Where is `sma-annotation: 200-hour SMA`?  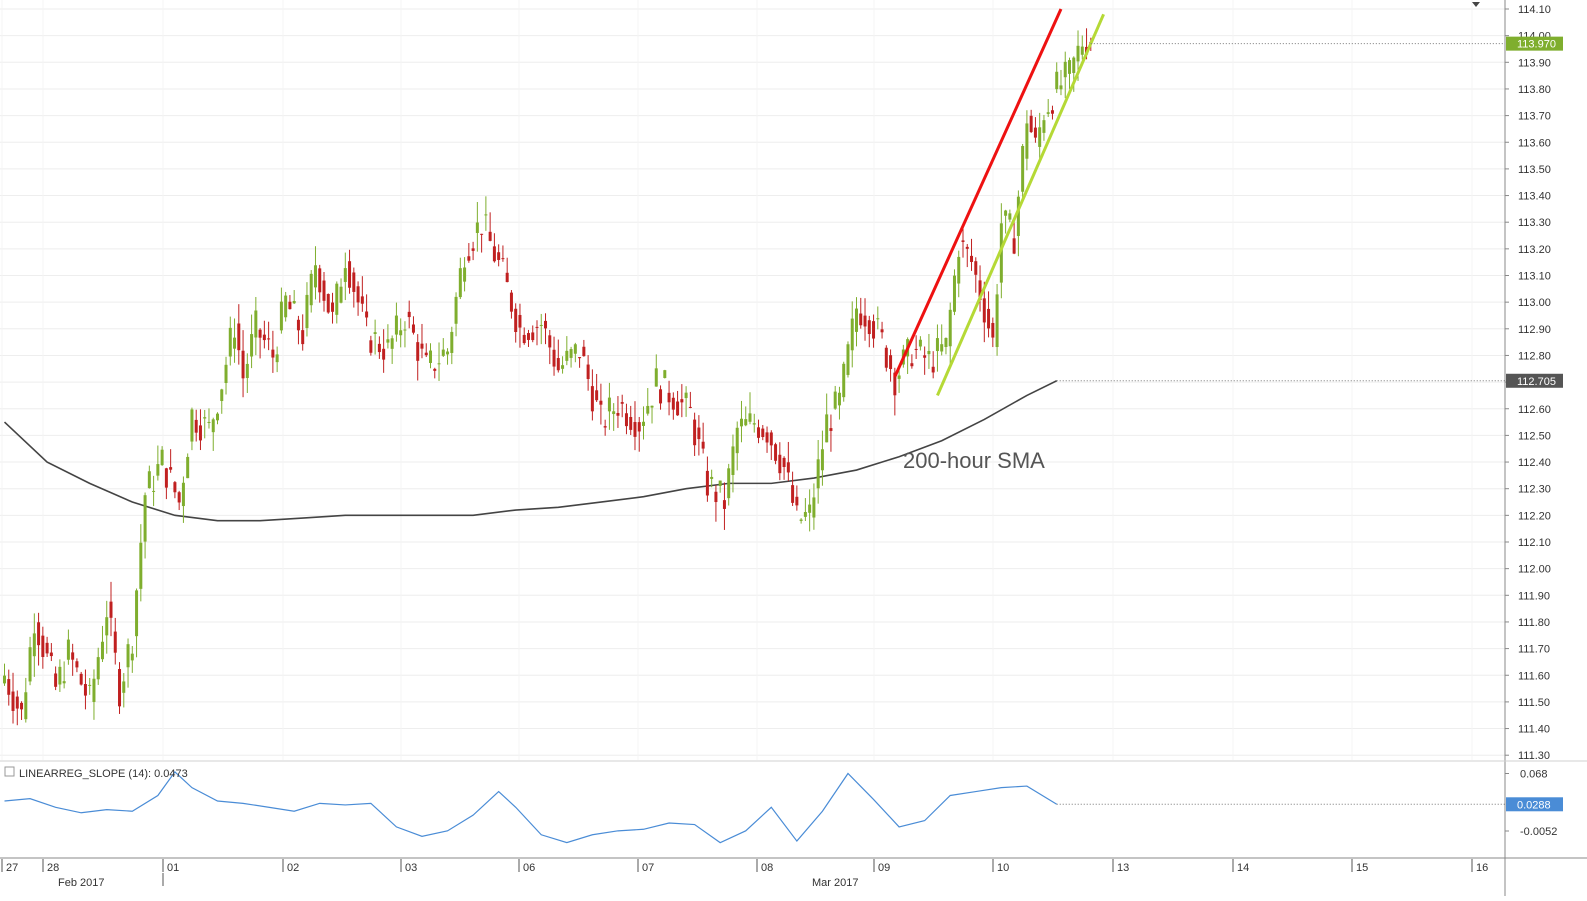
sma-annotation: 200-hour SMA is located at coordinates (974, 460).